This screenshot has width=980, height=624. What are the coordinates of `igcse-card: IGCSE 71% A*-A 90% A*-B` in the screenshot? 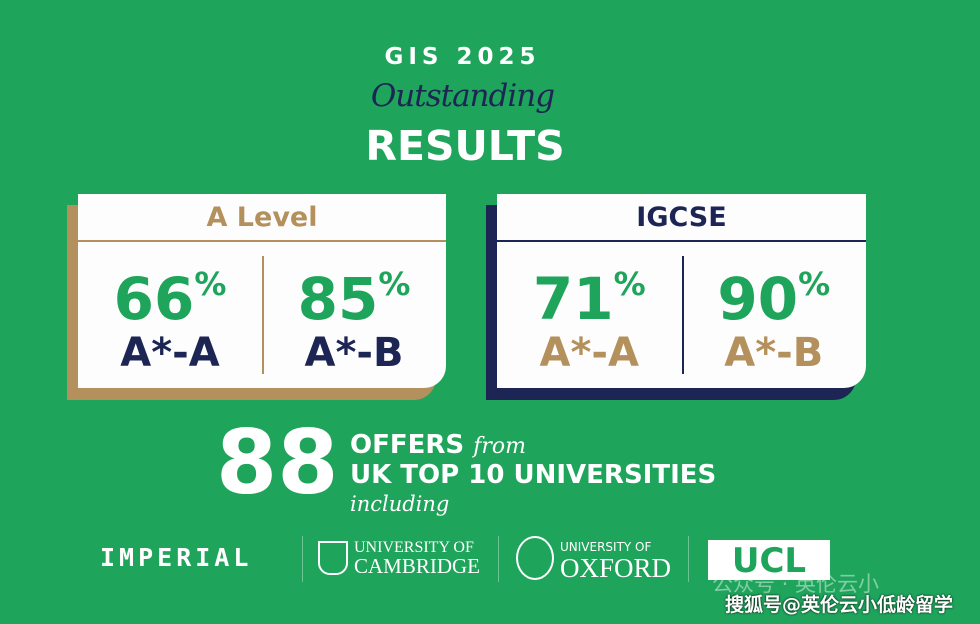 It's located at (681, 291).